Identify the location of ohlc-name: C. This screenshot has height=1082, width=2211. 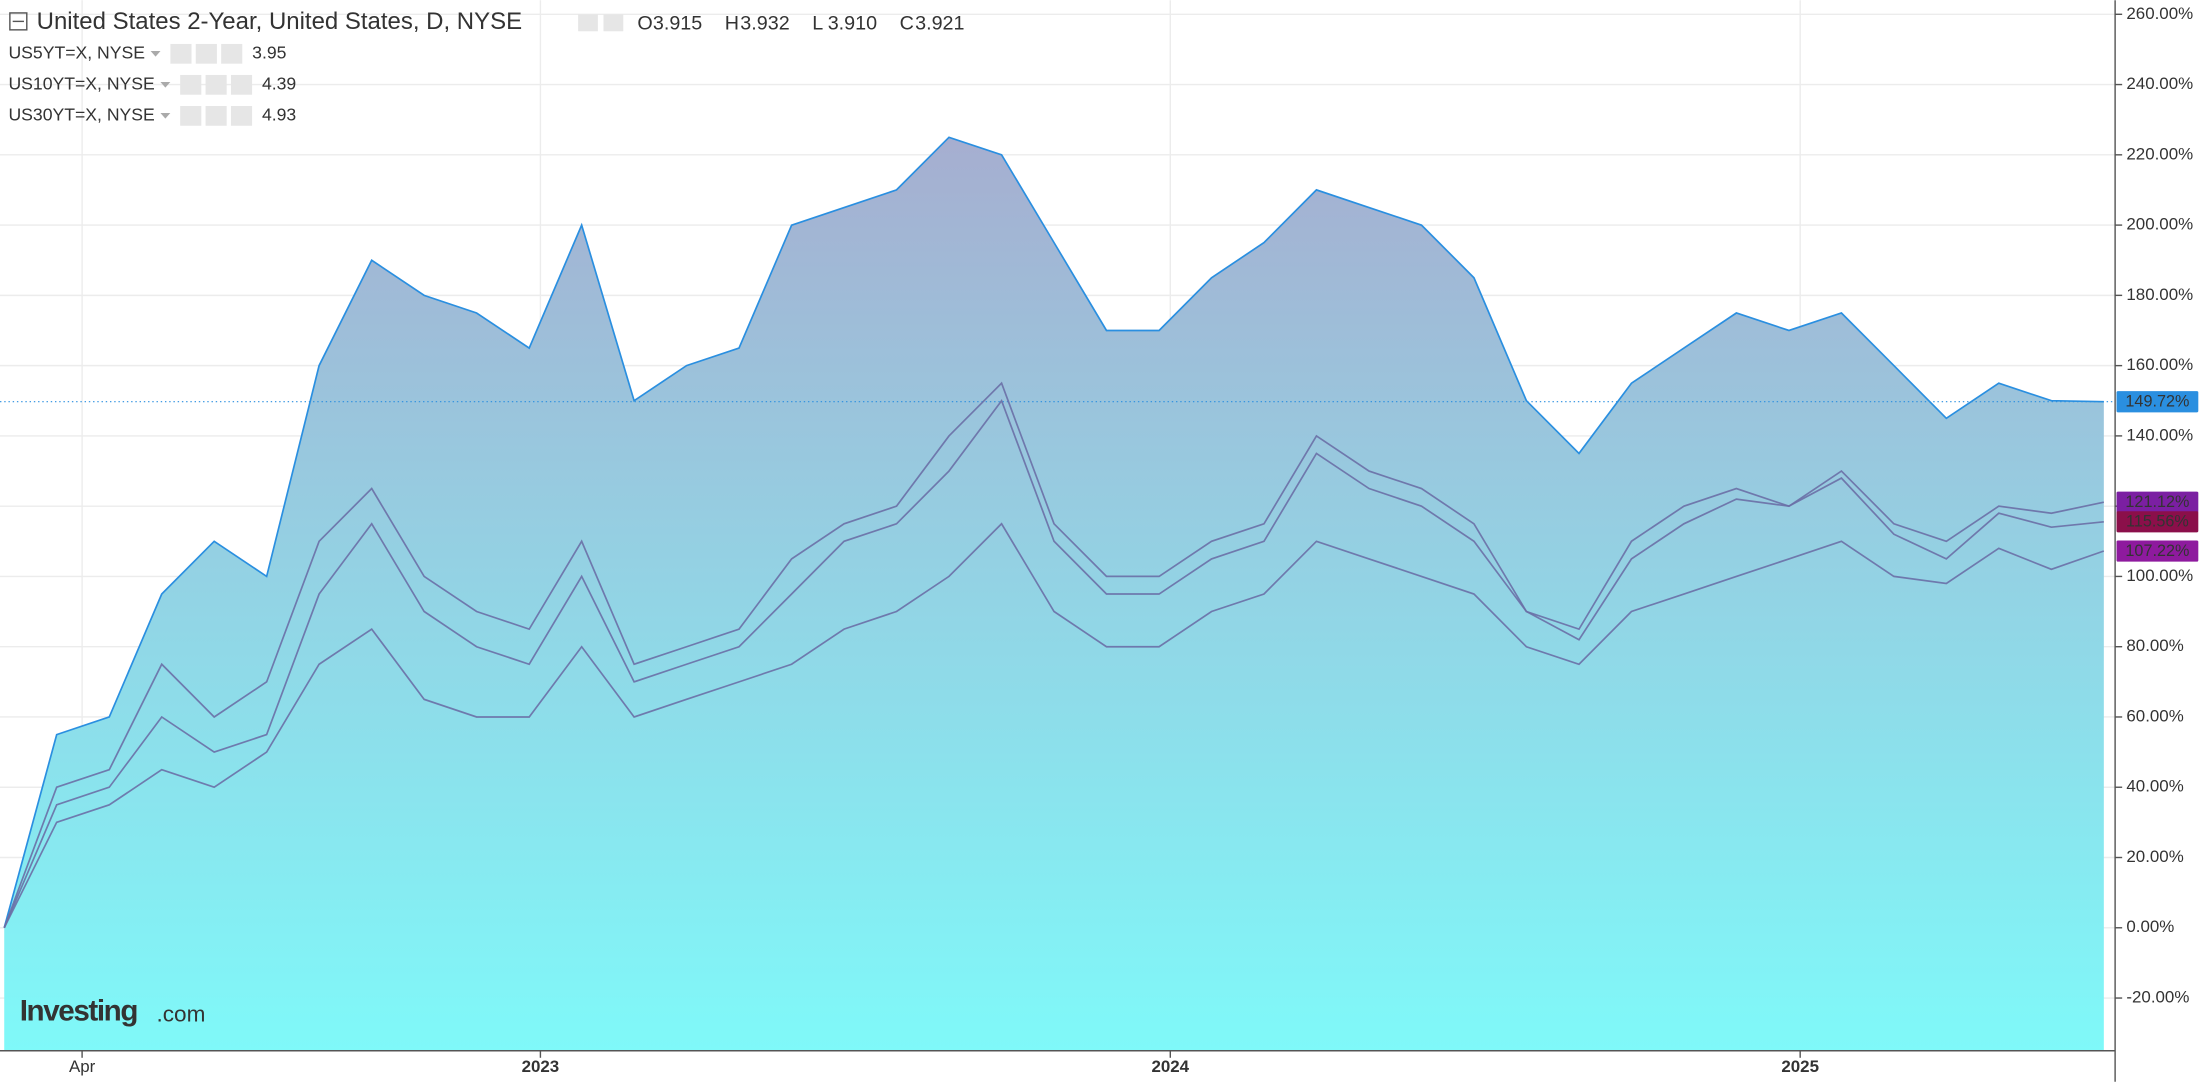
(907, 23).